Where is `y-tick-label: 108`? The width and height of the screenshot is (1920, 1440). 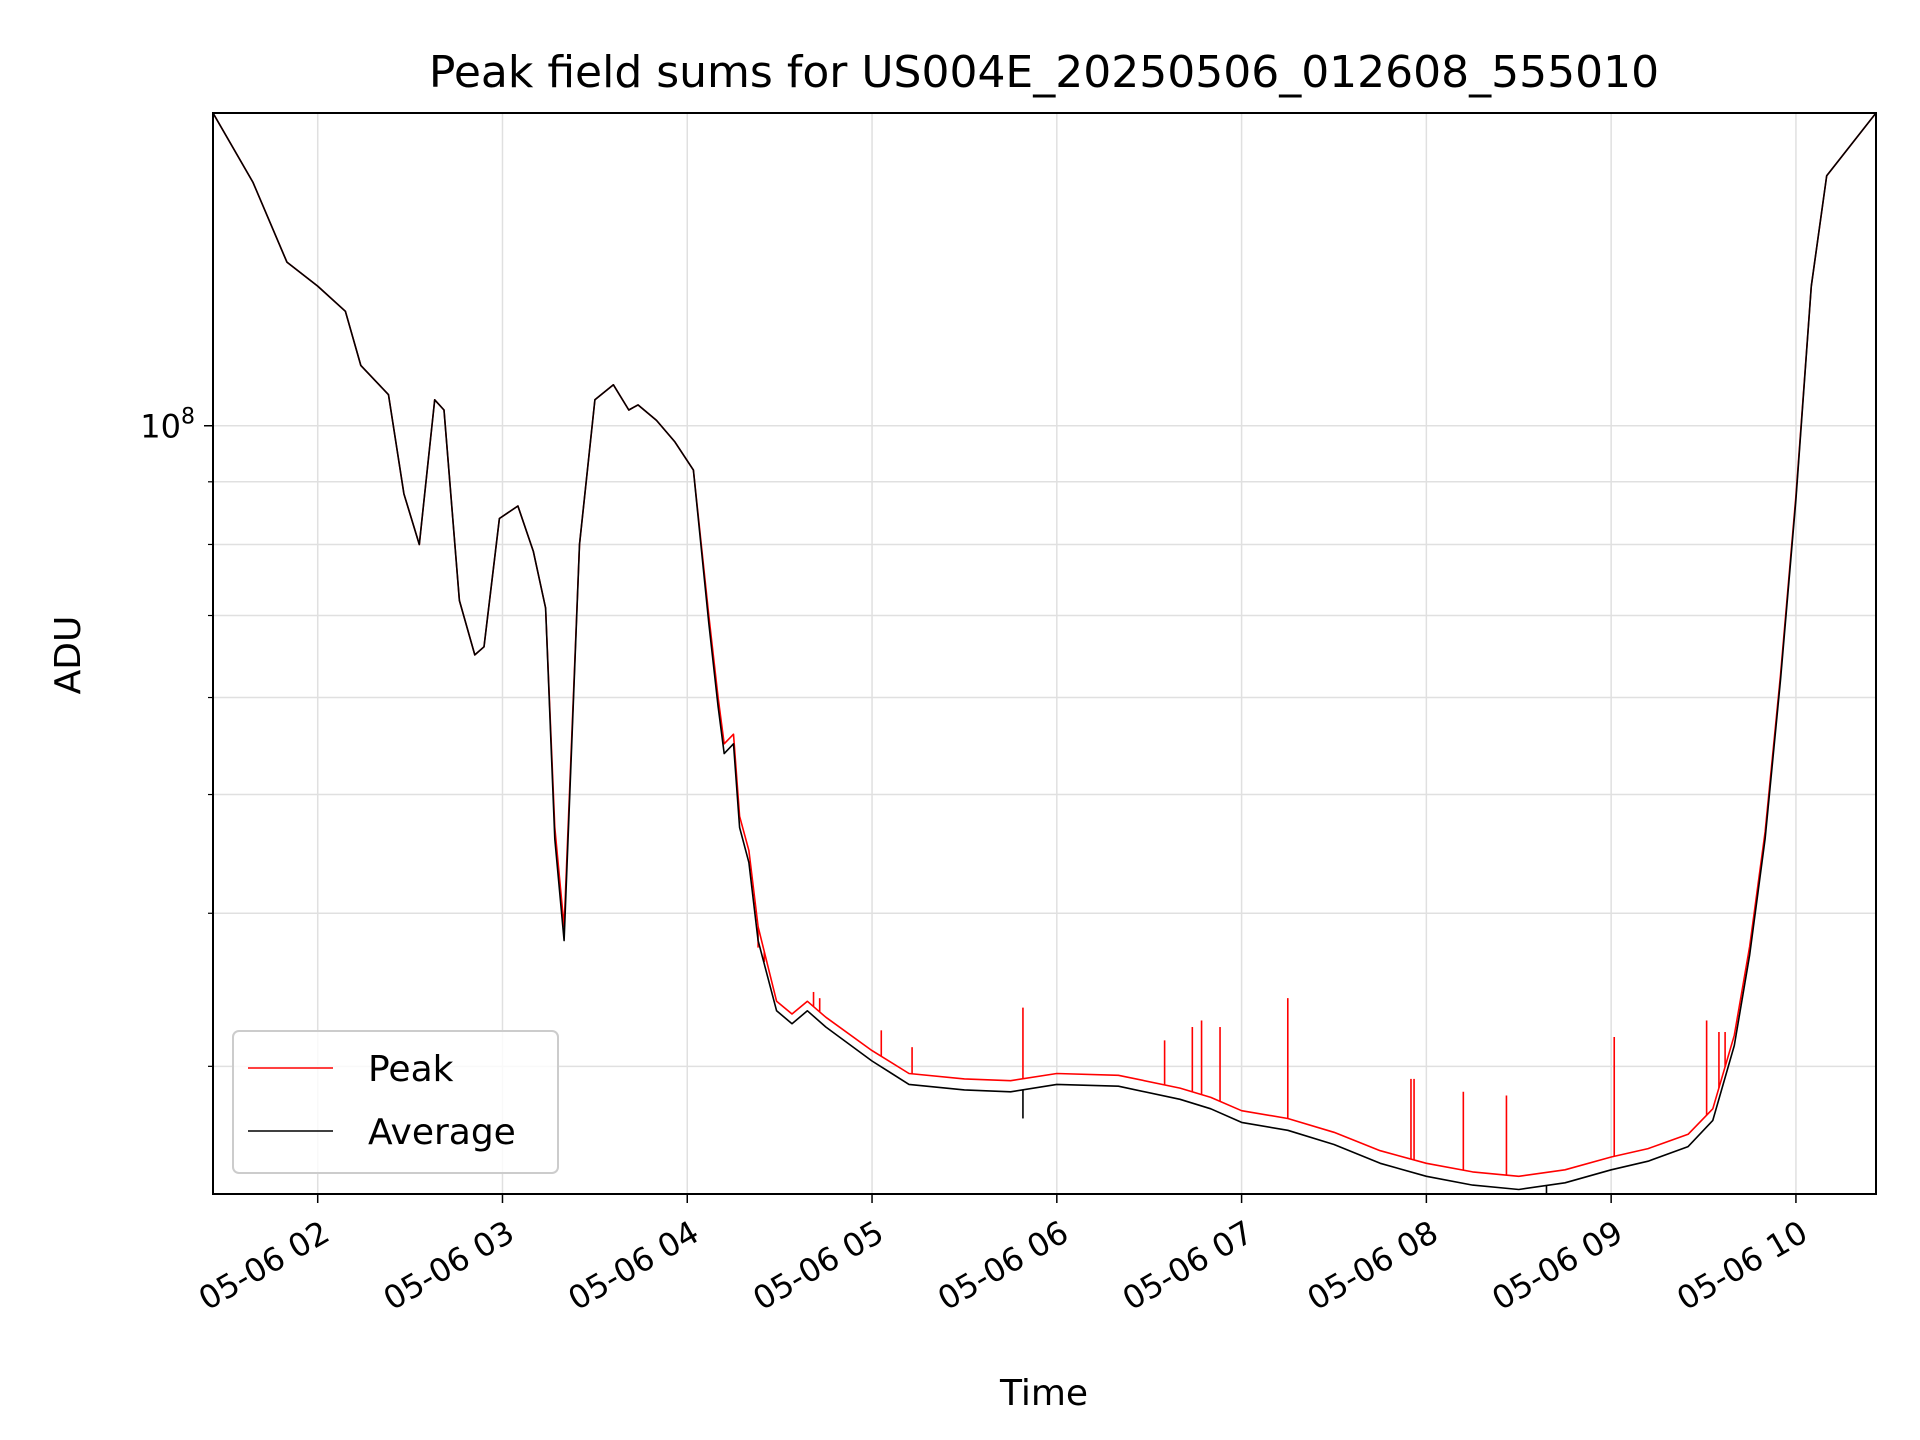 y-tick-label: 108 is located at coordinates (167, 425).